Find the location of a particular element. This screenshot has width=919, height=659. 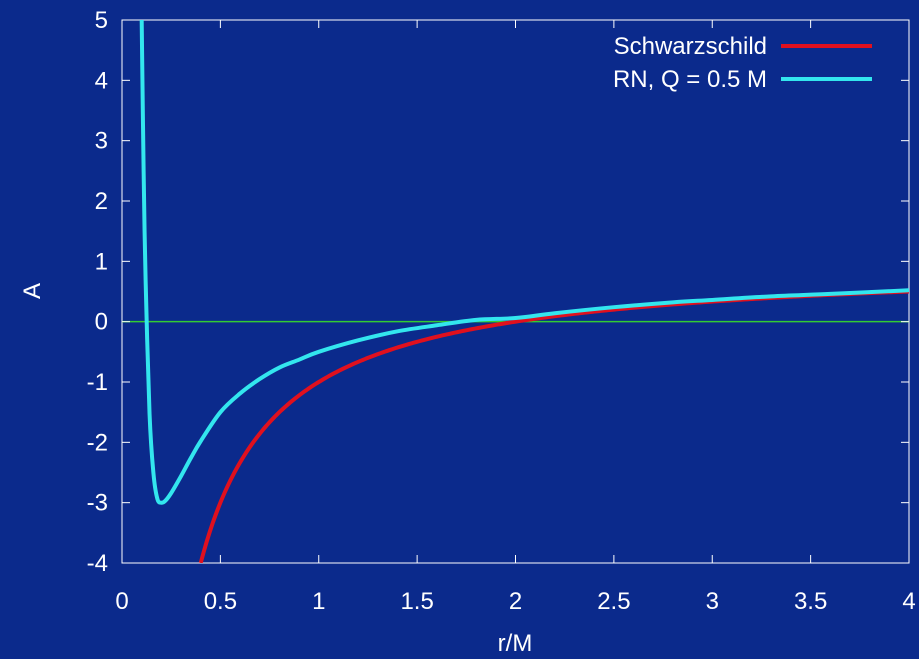

y-tick-label: 2 is located at coordinates (101, 201).